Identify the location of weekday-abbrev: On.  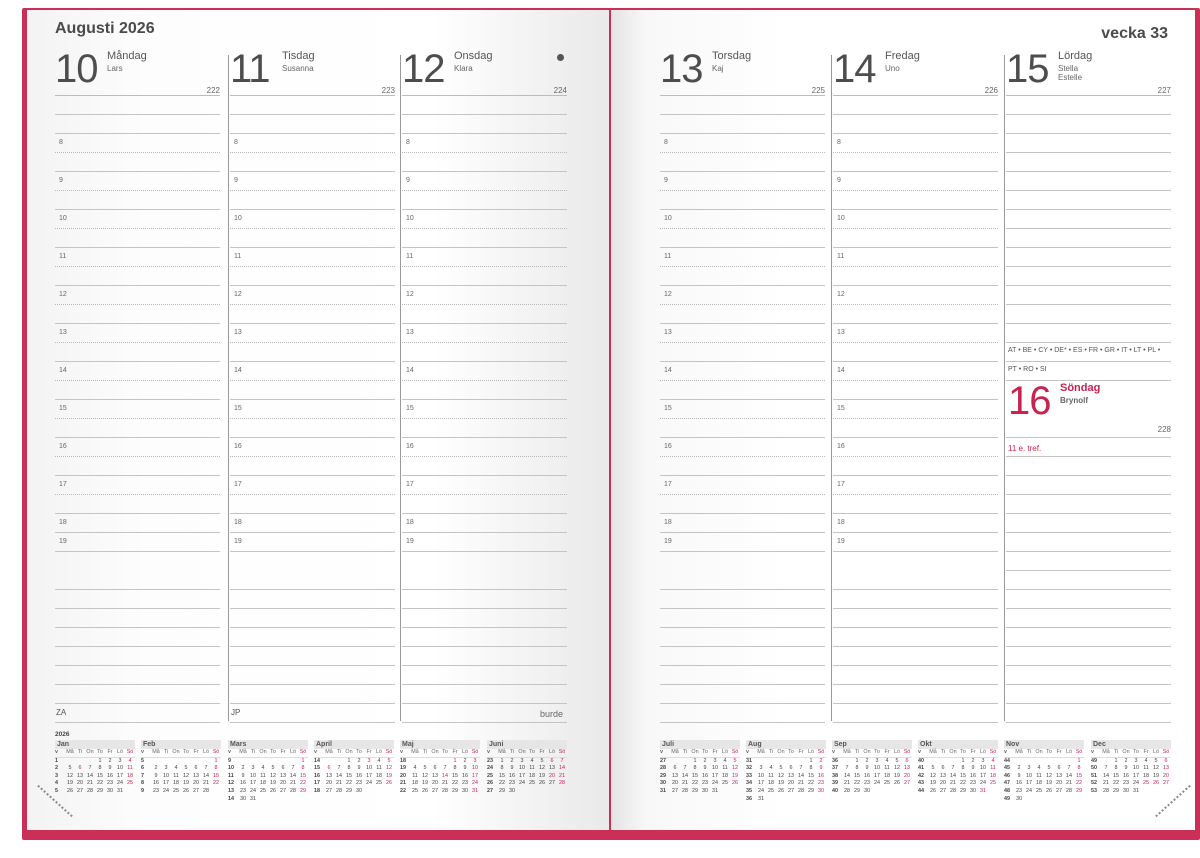
(695, 752).